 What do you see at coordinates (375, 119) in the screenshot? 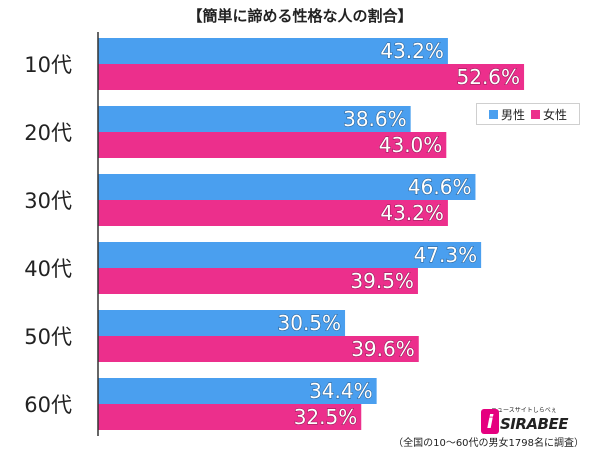
I see `value-label-male: 38.6%` at bounding box center [375, 119].